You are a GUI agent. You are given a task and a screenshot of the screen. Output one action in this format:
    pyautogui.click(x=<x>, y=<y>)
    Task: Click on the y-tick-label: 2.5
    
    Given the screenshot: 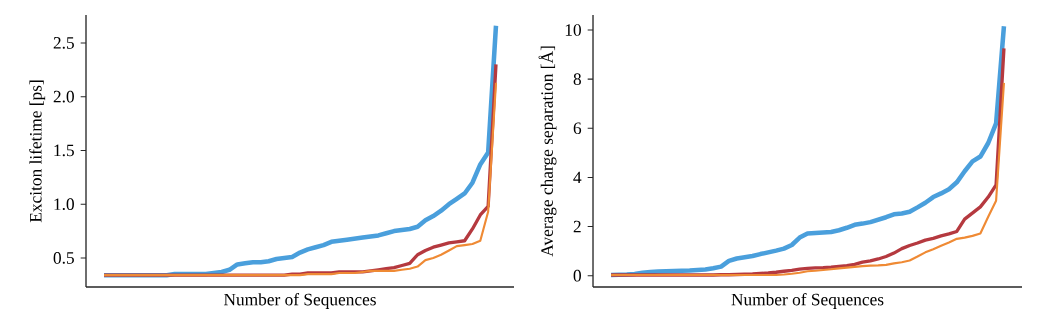 What is the action you would take?
    pyautogui.click(x=63, y=43)
    